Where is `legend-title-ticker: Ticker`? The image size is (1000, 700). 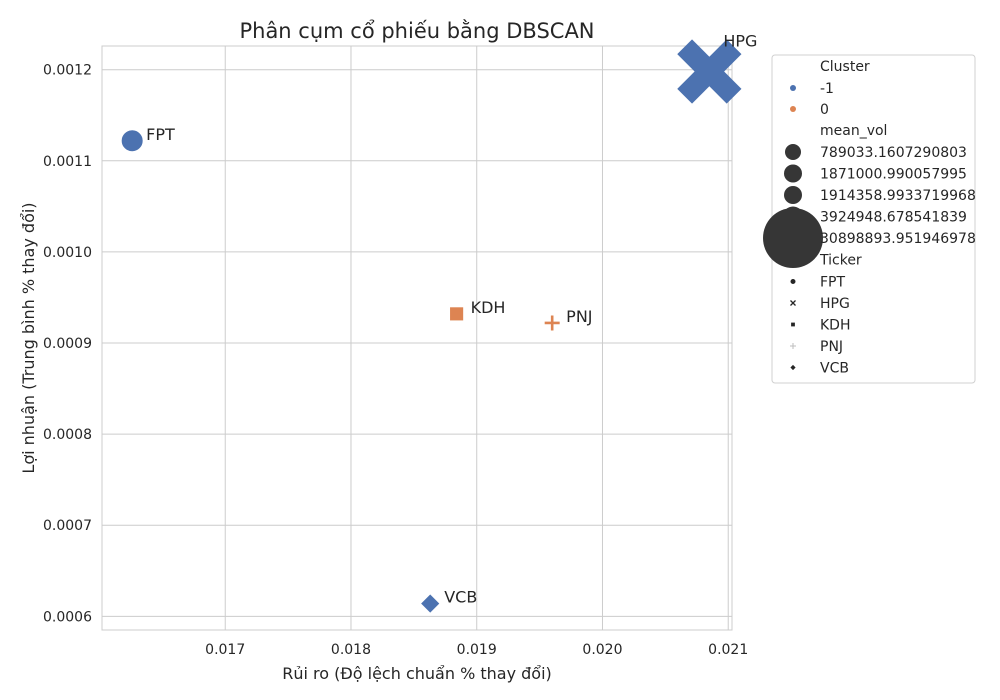
legend-title-ticker: Ticker is located at coordinates (840, 261).